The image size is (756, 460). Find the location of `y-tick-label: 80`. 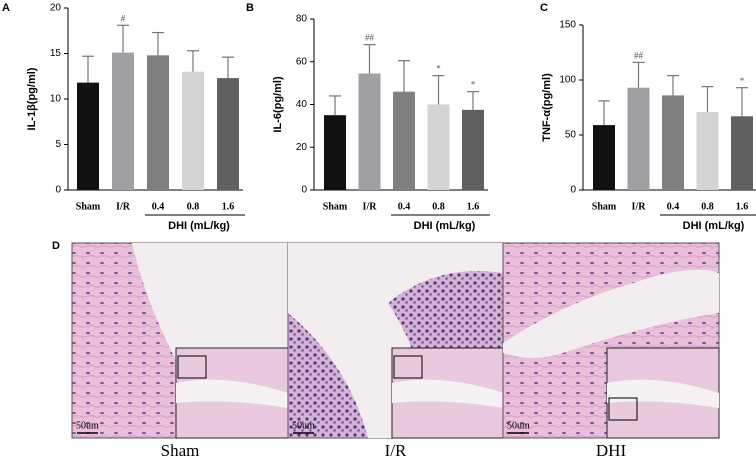

y-tick-label: 80 is located at coordinates (302, 19).